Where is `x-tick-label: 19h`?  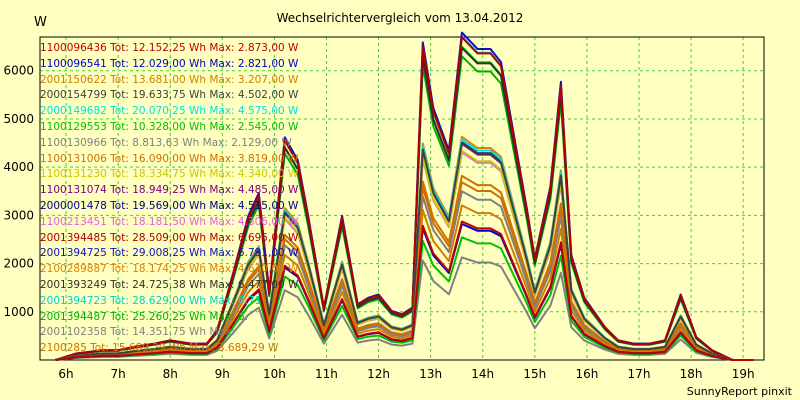
x-tick-label: 19h is located at coordinates (743, 374).